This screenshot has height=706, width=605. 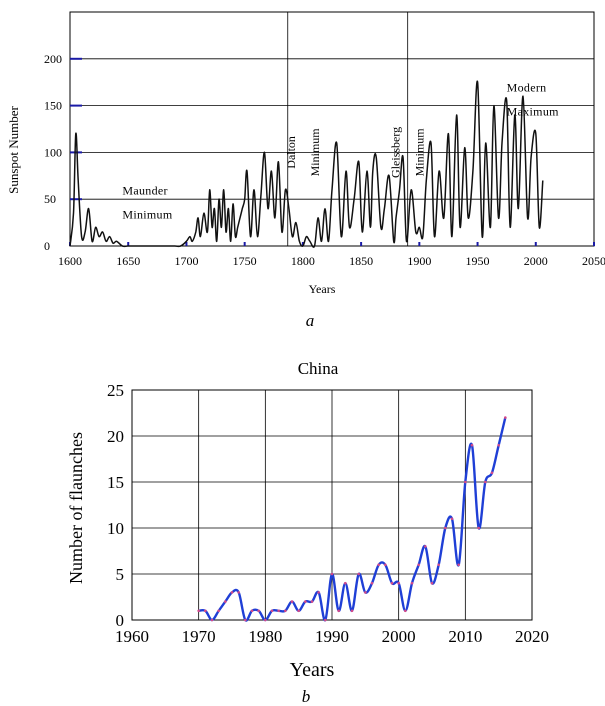 I want to click on chart-b-title: China, so click(x=318, y=368).